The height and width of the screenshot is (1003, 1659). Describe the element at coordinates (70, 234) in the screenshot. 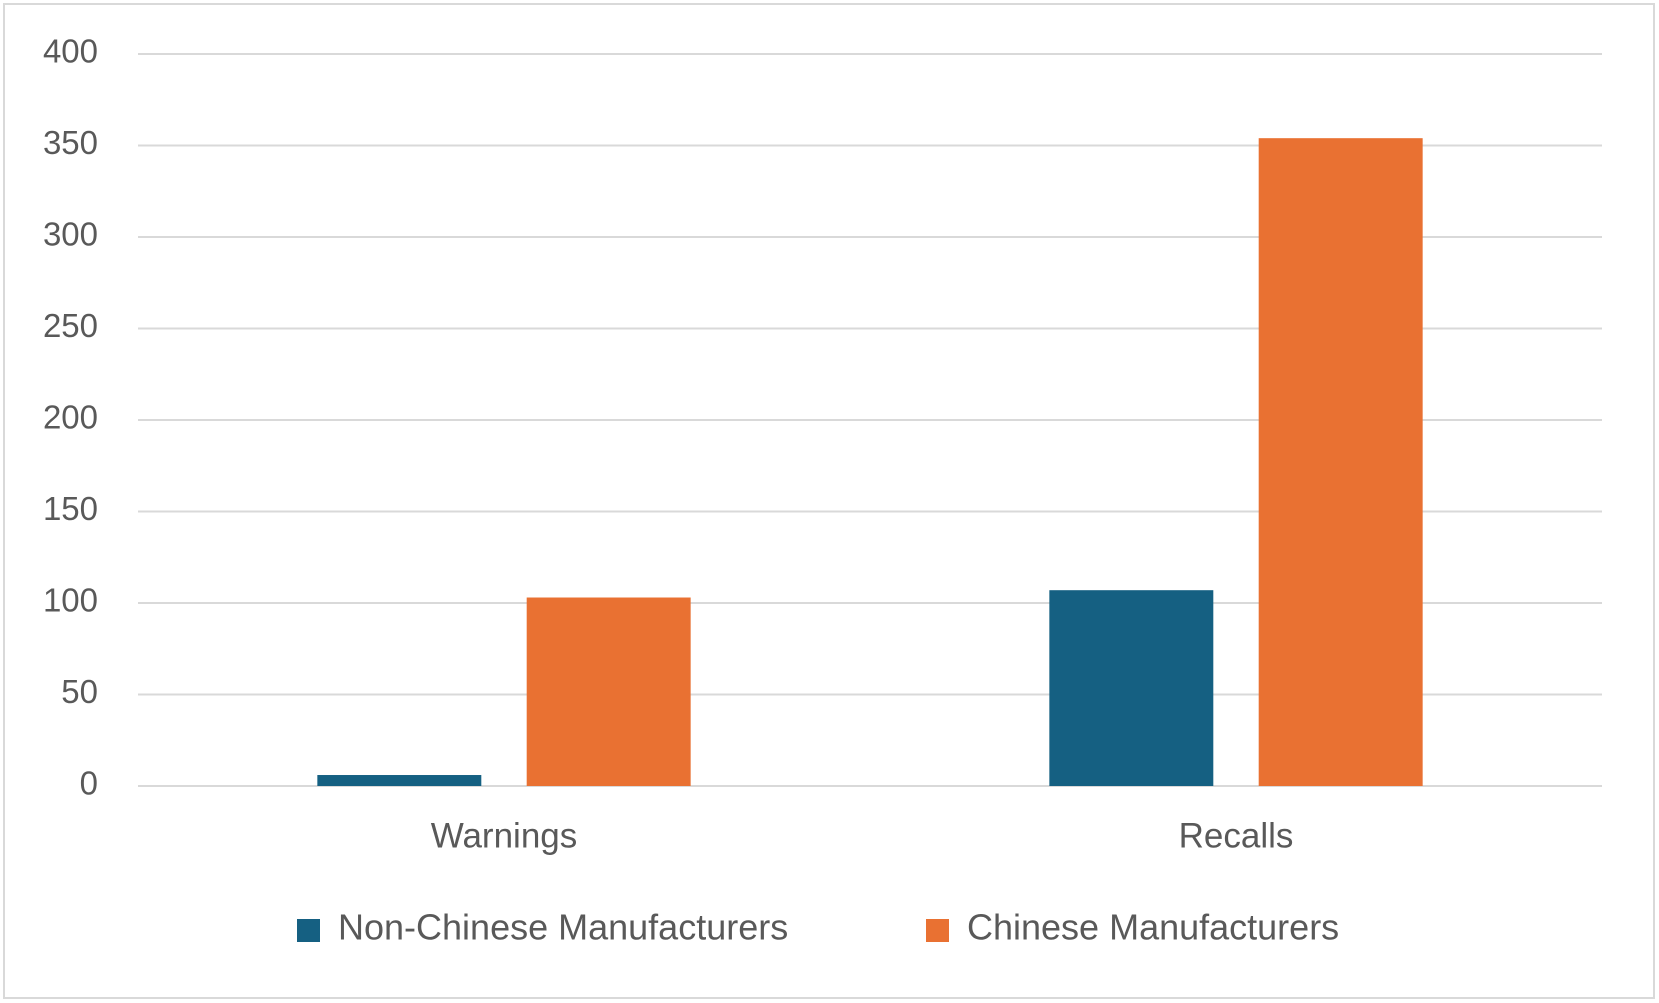

I see `y-tick-label: 300` at that location.